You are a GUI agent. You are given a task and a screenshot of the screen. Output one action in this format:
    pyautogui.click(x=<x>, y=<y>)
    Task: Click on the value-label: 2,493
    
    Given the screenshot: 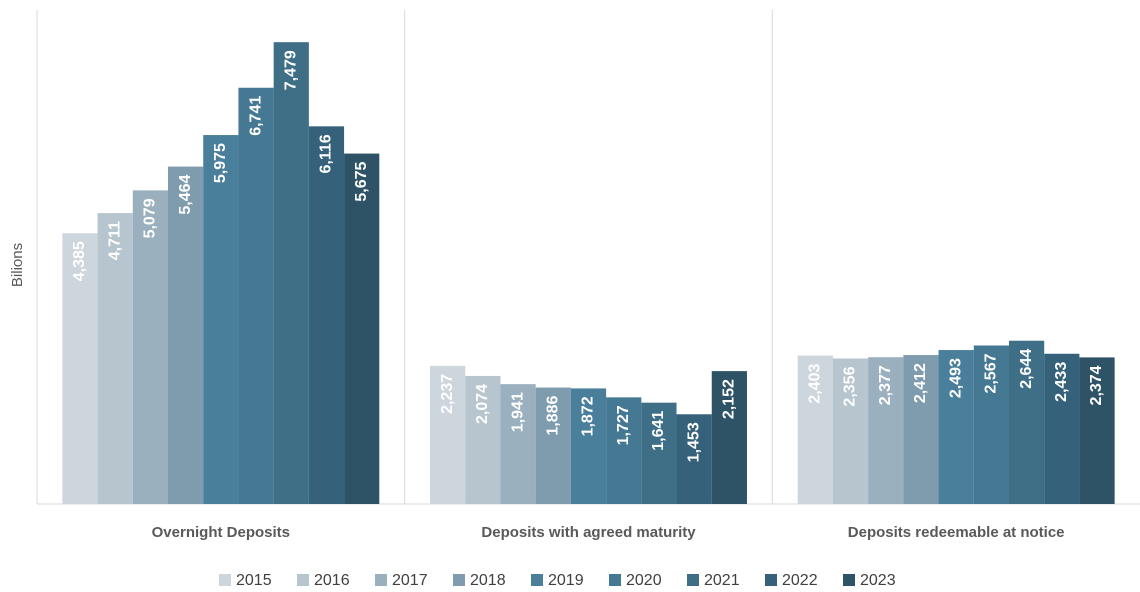 What is the action you would take?
    pyautogui.click(x=955, y=378)
    